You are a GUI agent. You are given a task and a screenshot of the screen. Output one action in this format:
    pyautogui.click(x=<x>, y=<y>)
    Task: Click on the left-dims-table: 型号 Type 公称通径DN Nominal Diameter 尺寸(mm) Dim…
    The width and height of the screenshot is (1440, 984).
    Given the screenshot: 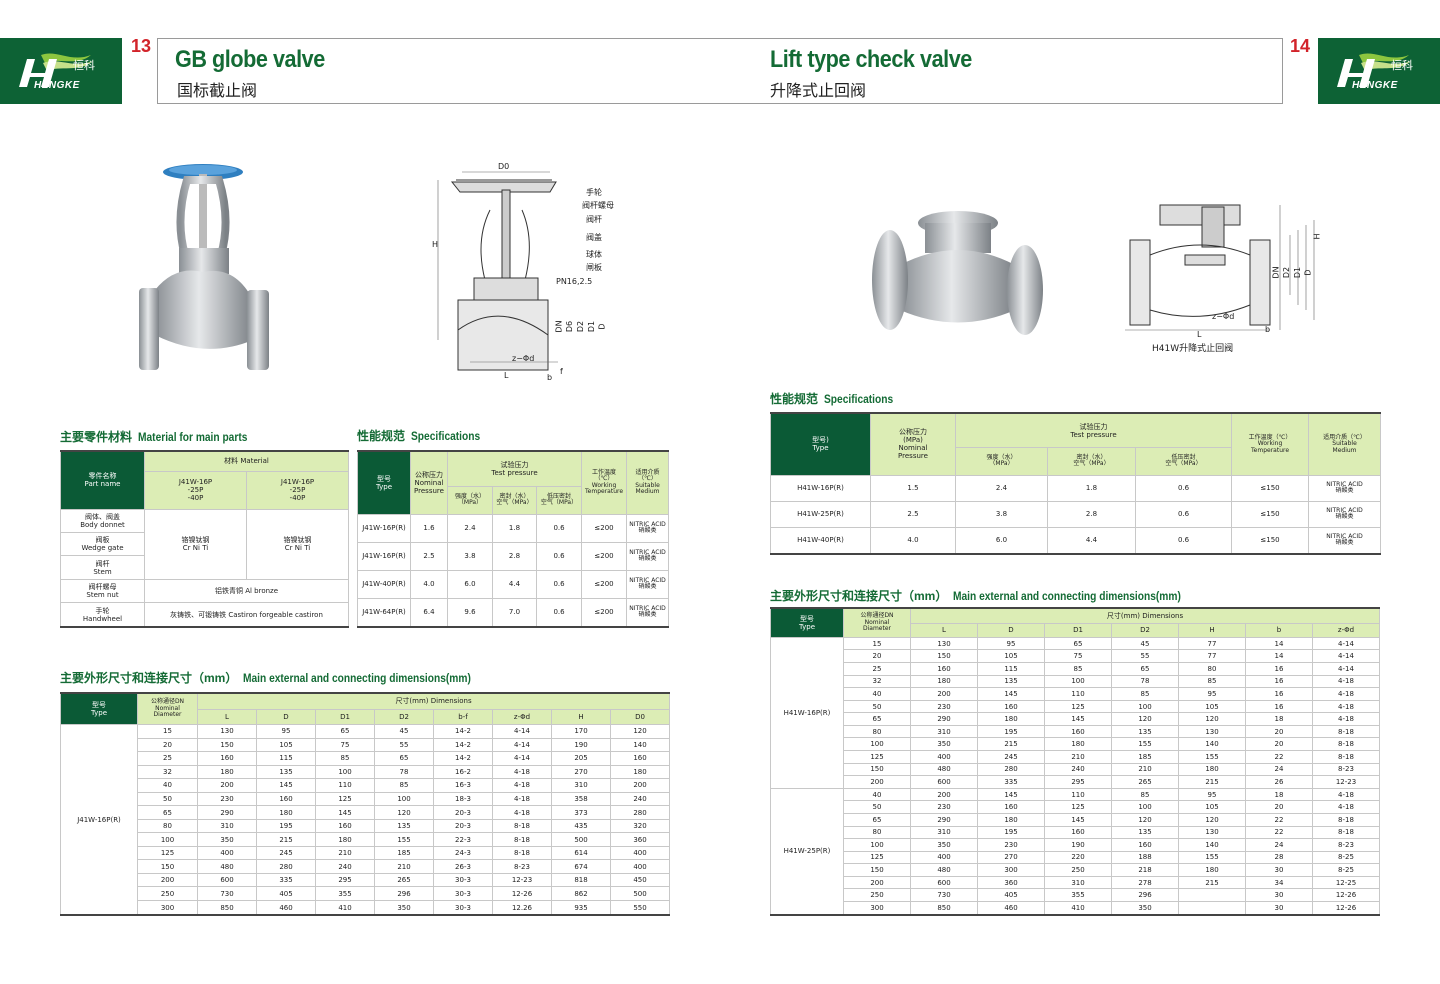 What is the action you would take?
    pyautogui.click(x=365, y=804)
    